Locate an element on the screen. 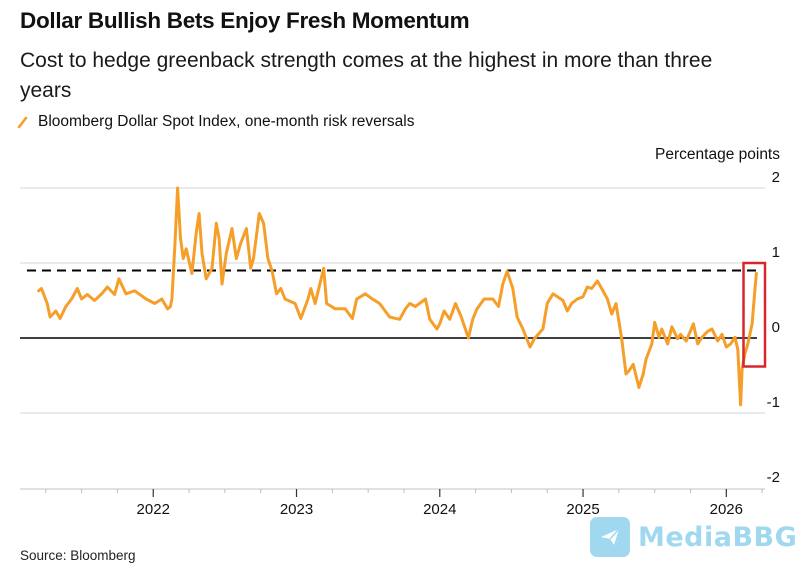 This screenshot has height=585, width=800. y-axis: 2 1 0 -1 -2 is located at coordinates (773, 327).